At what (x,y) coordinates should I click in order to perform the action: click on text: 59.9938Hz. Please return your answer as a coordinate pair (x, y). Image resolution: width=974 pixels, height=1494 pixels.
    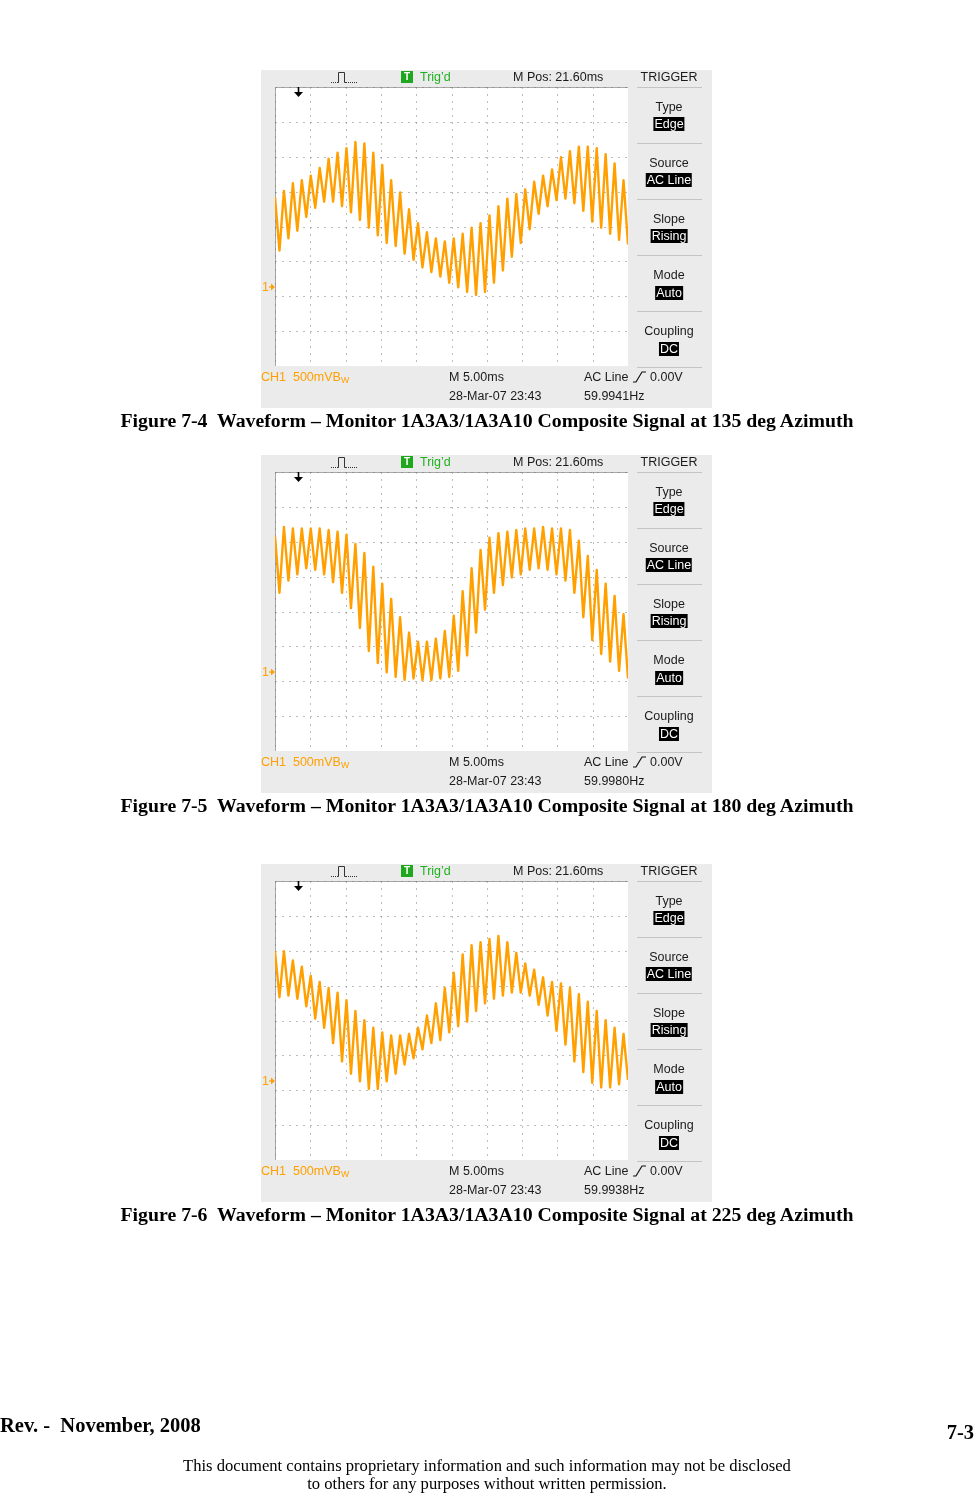
    Looking at the image, I should click on (614, 1190).